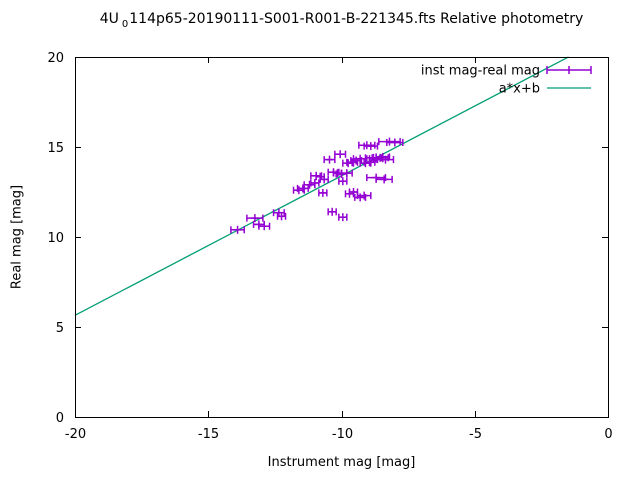  What do you see at coordinates (125, 24) in the screenshot?
I see `chart-title-subscript: 0` at bounding box center [125, 24].